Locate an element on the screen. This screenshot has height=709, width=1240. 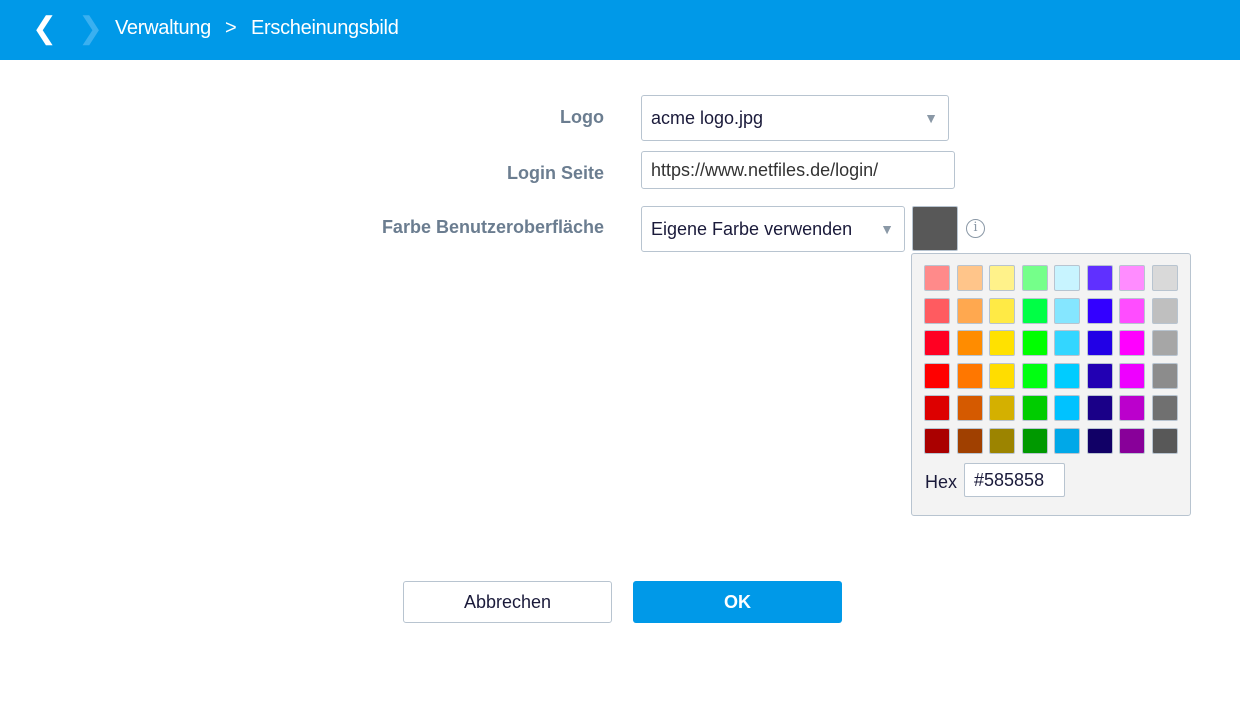
logo-value: acme logo.jpg is located at coordinates (707, 117).